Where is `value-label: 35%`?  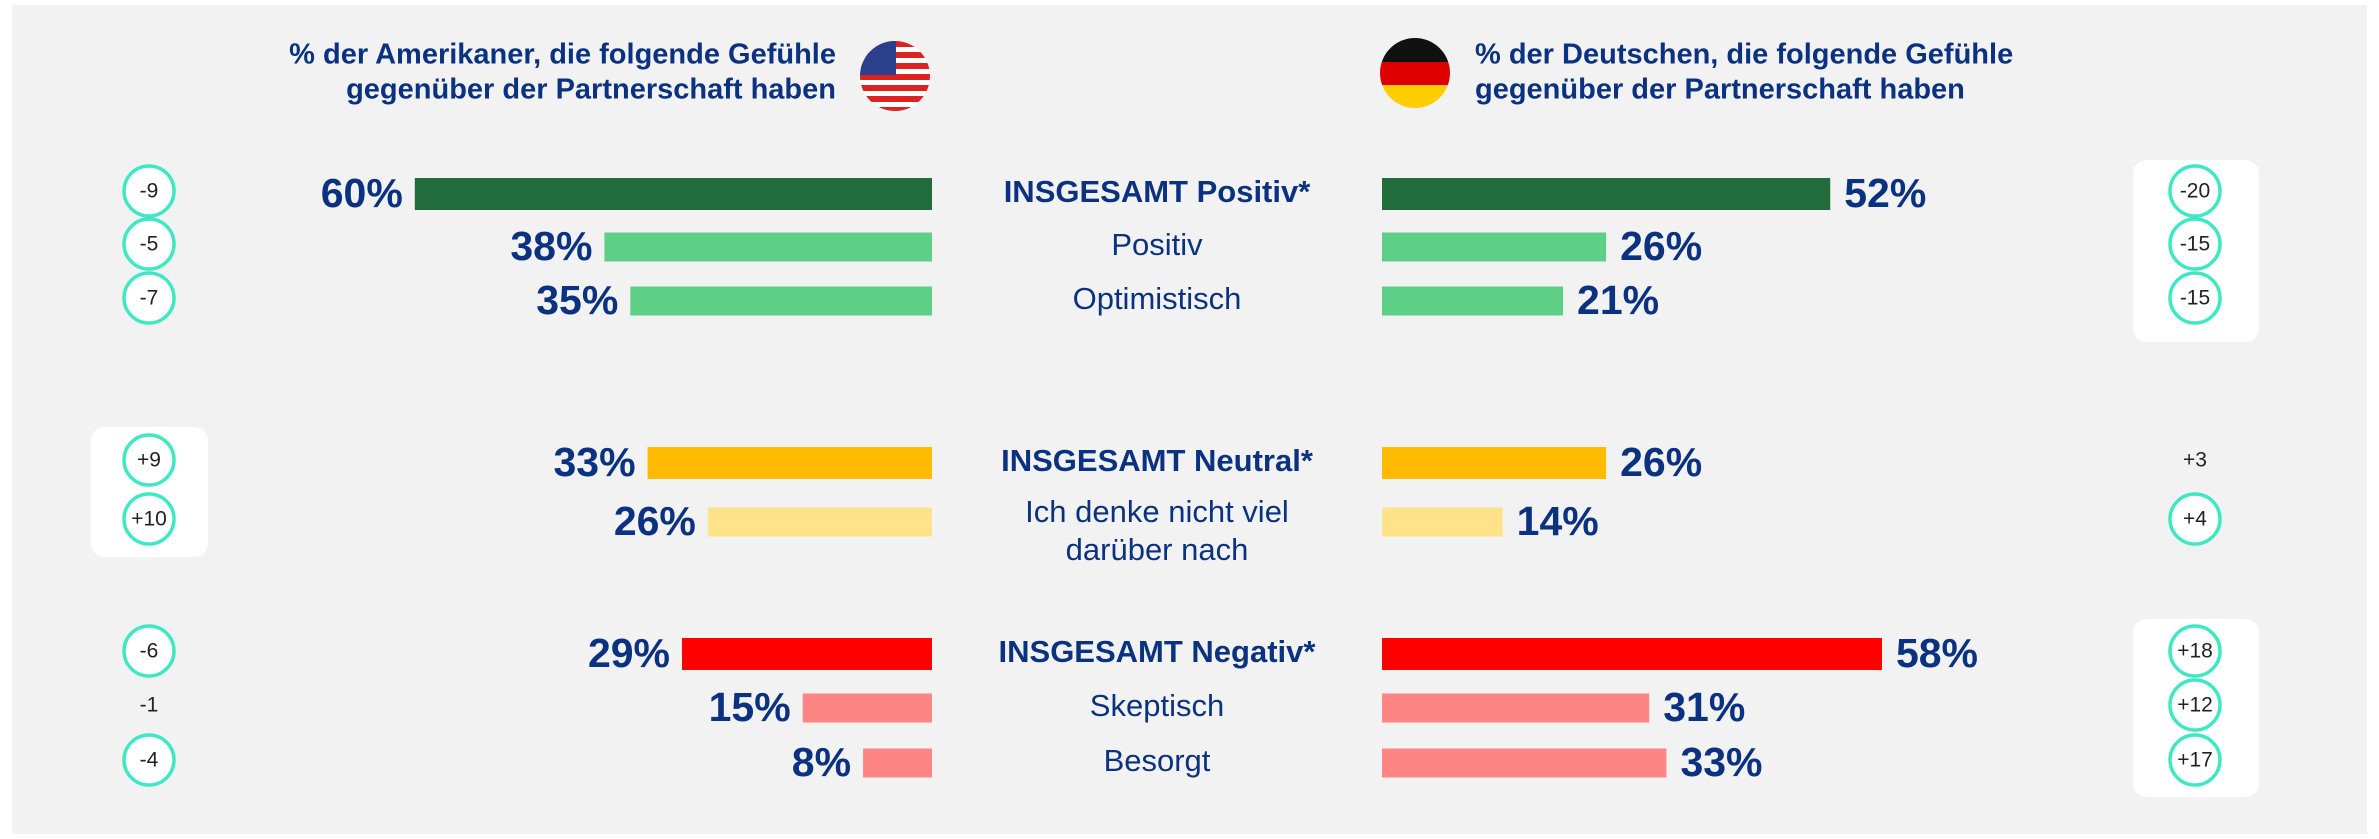
value-label: 35% is located at coordinates (577, 300).